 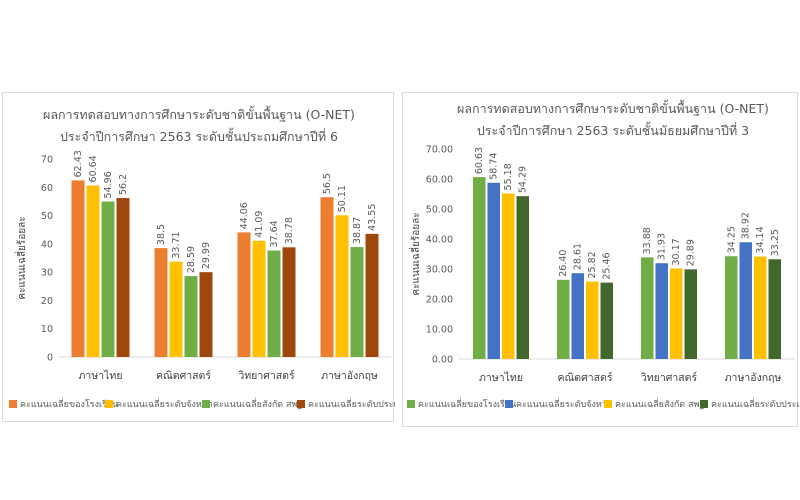 What do you see at coordinates (176, 244) in the screenshot?
I see `data-label: 33.71` at bounding box center [176, 244].